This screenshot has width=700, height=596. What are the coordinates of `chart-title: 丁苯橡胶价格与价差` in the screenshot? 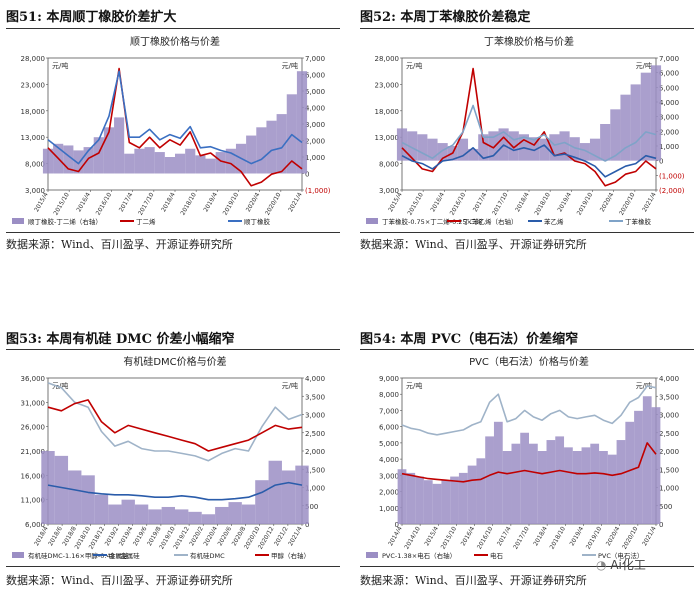 It's located at (529, 41).